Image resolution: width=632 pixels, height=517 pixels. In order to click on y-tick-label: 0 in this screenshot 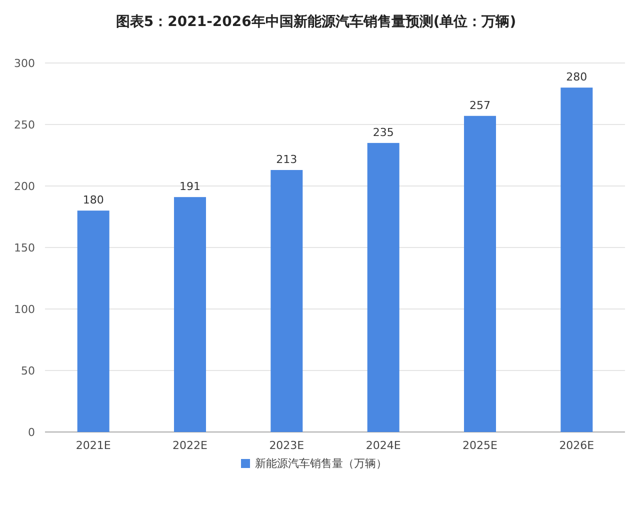, I will do `click(31, 432)`.